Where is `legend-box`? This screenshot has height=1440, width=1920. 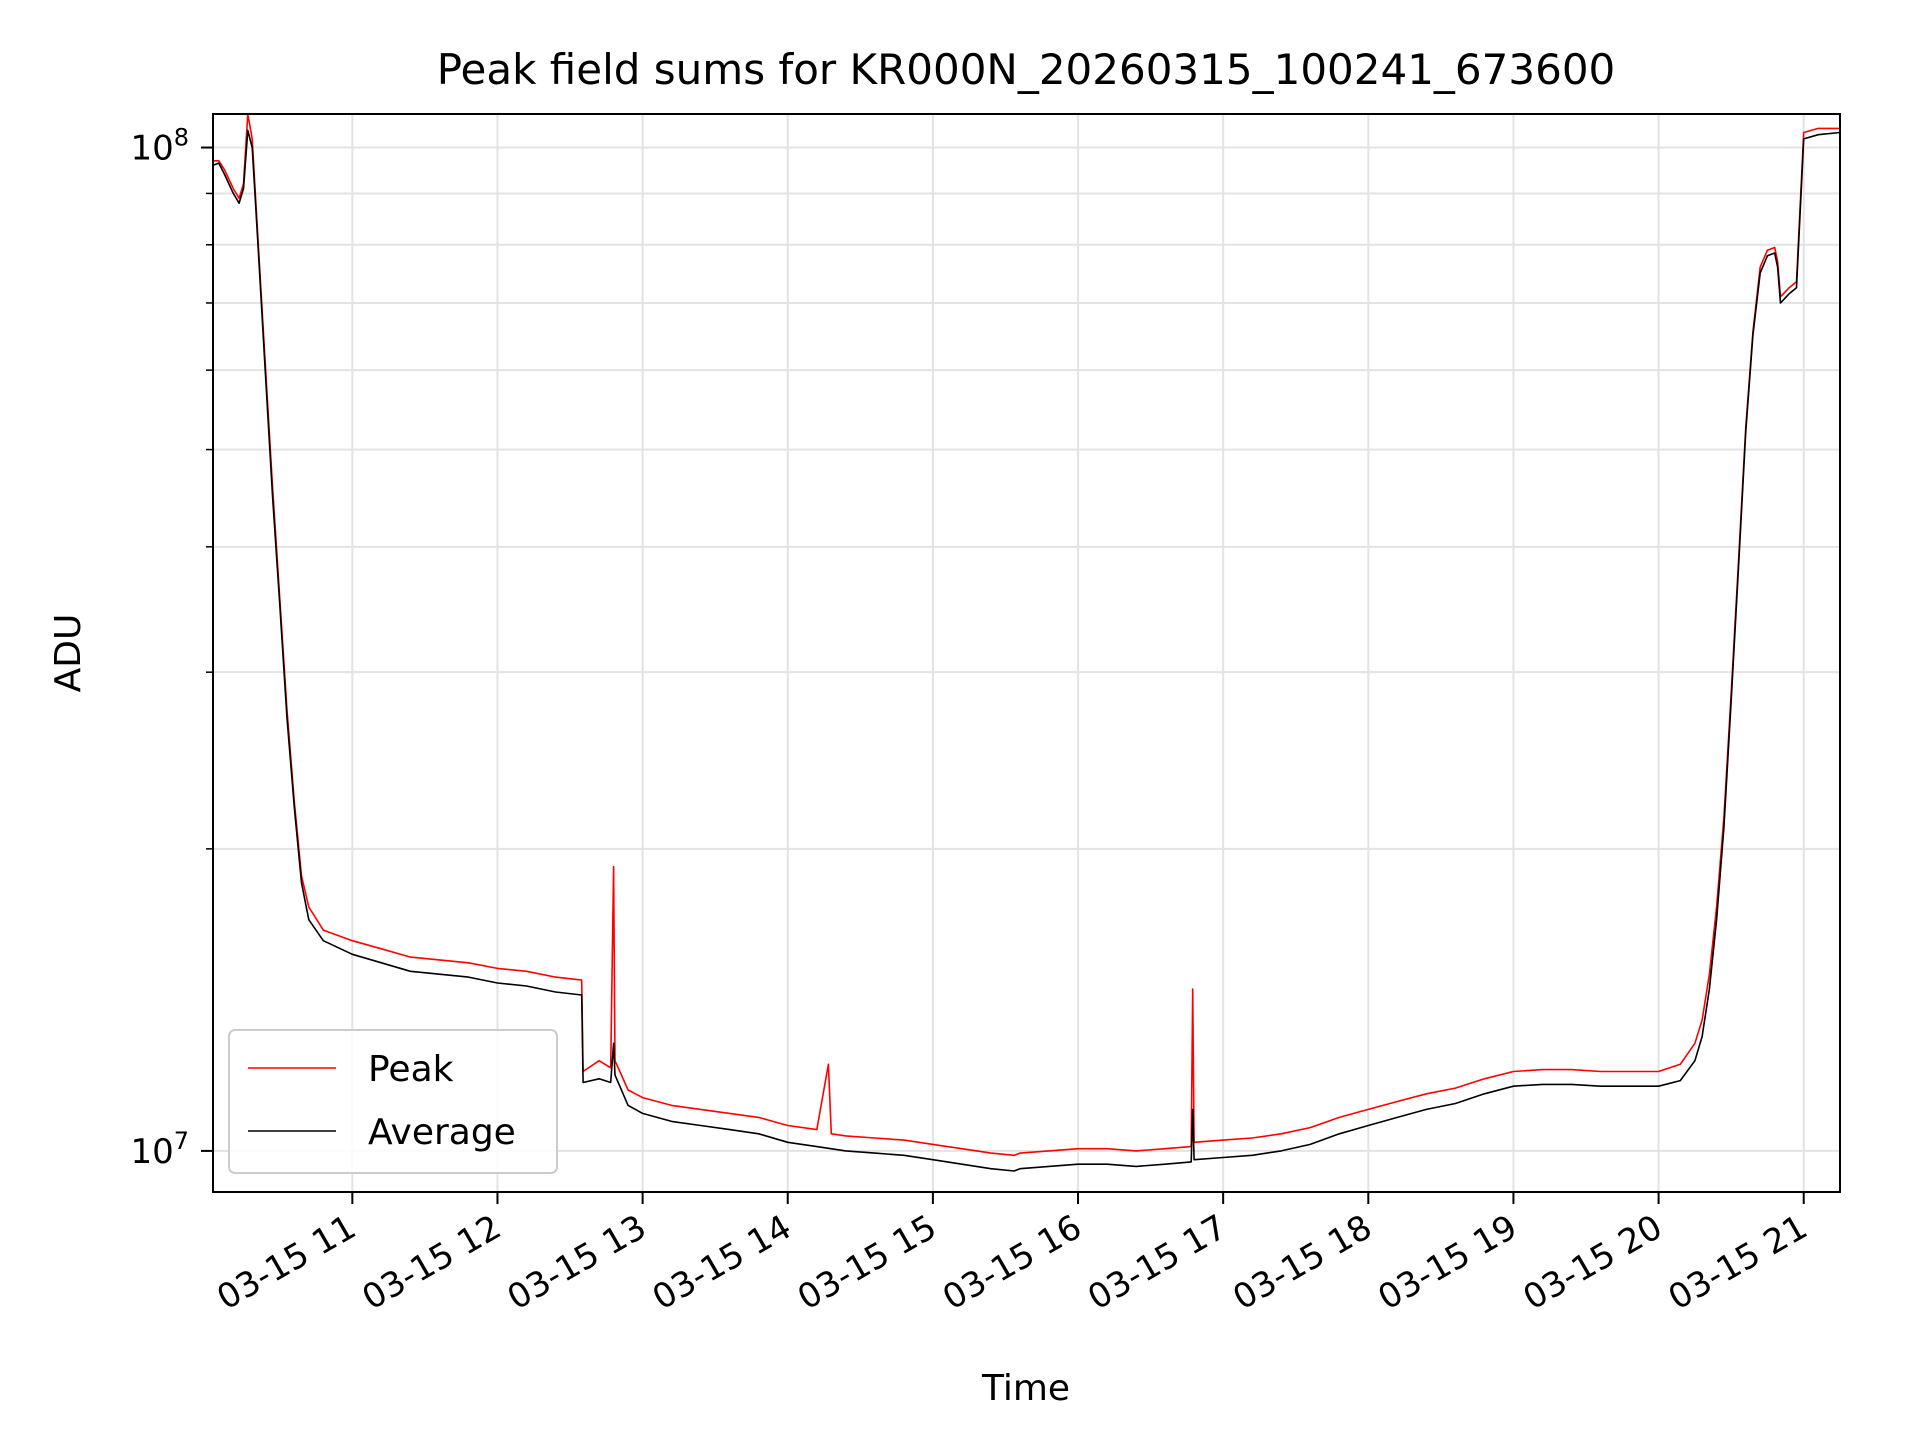 legend-box is located at coordinates (393, 1101).